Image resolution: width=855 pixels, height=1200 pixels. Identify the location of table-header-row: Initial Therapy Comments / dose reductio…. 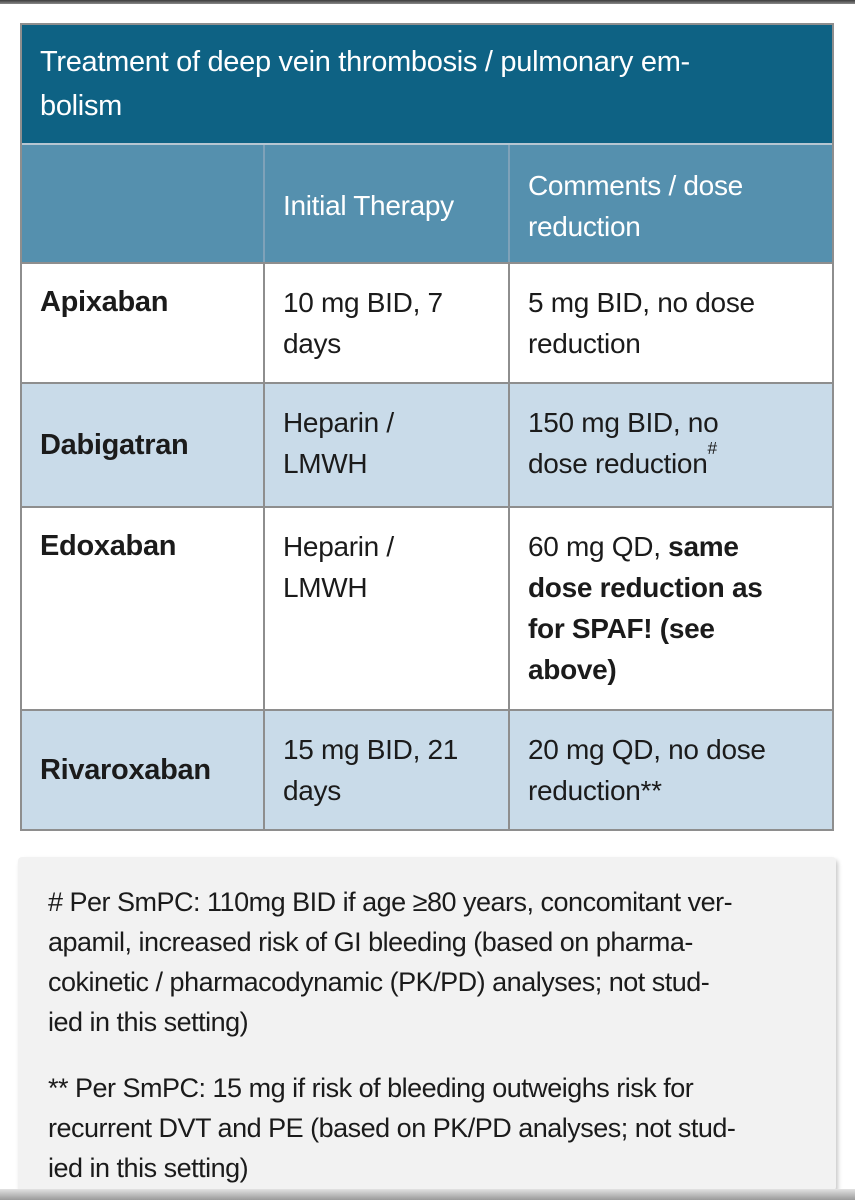
(427, 202).